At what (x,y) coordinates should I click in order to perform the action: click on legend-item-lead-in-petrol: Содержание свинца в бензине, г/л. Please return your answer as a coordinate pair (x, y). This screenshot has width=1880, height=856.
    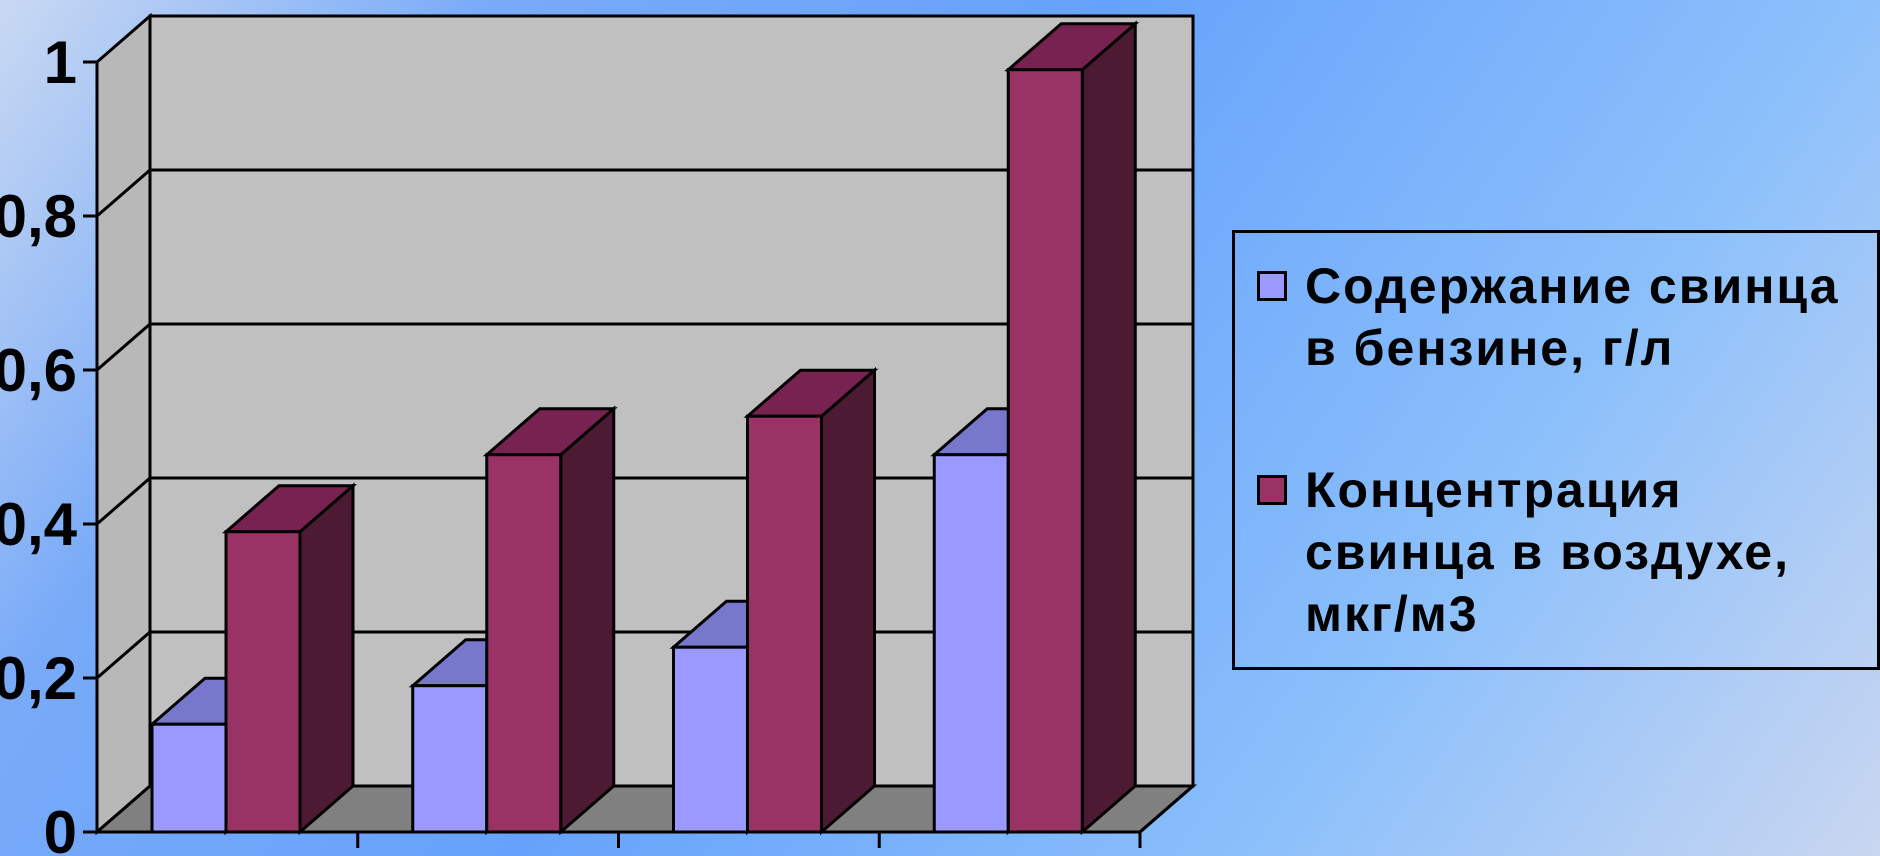
    Looking at the image, I should click on (1548, 317).